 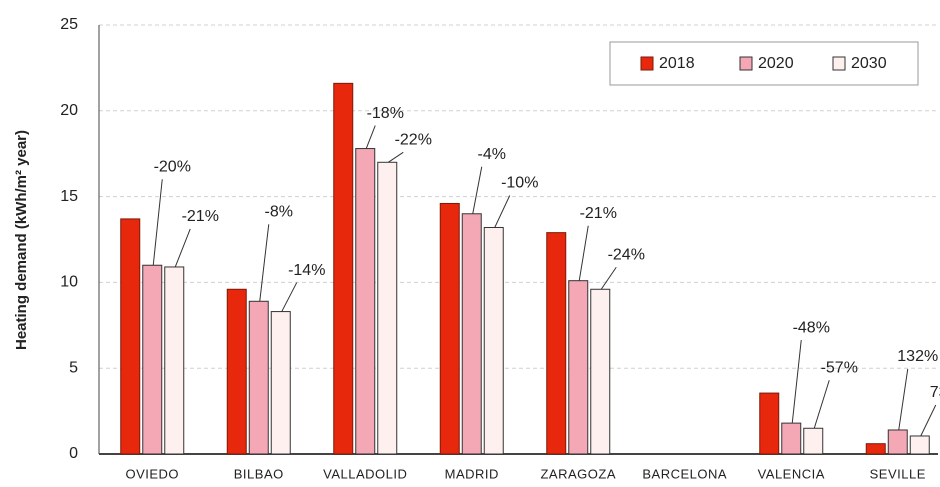 What do you see at coordinates (839, 367) in the screenshot?
I see `data-label: -57%` at bounding box center [839, 367].